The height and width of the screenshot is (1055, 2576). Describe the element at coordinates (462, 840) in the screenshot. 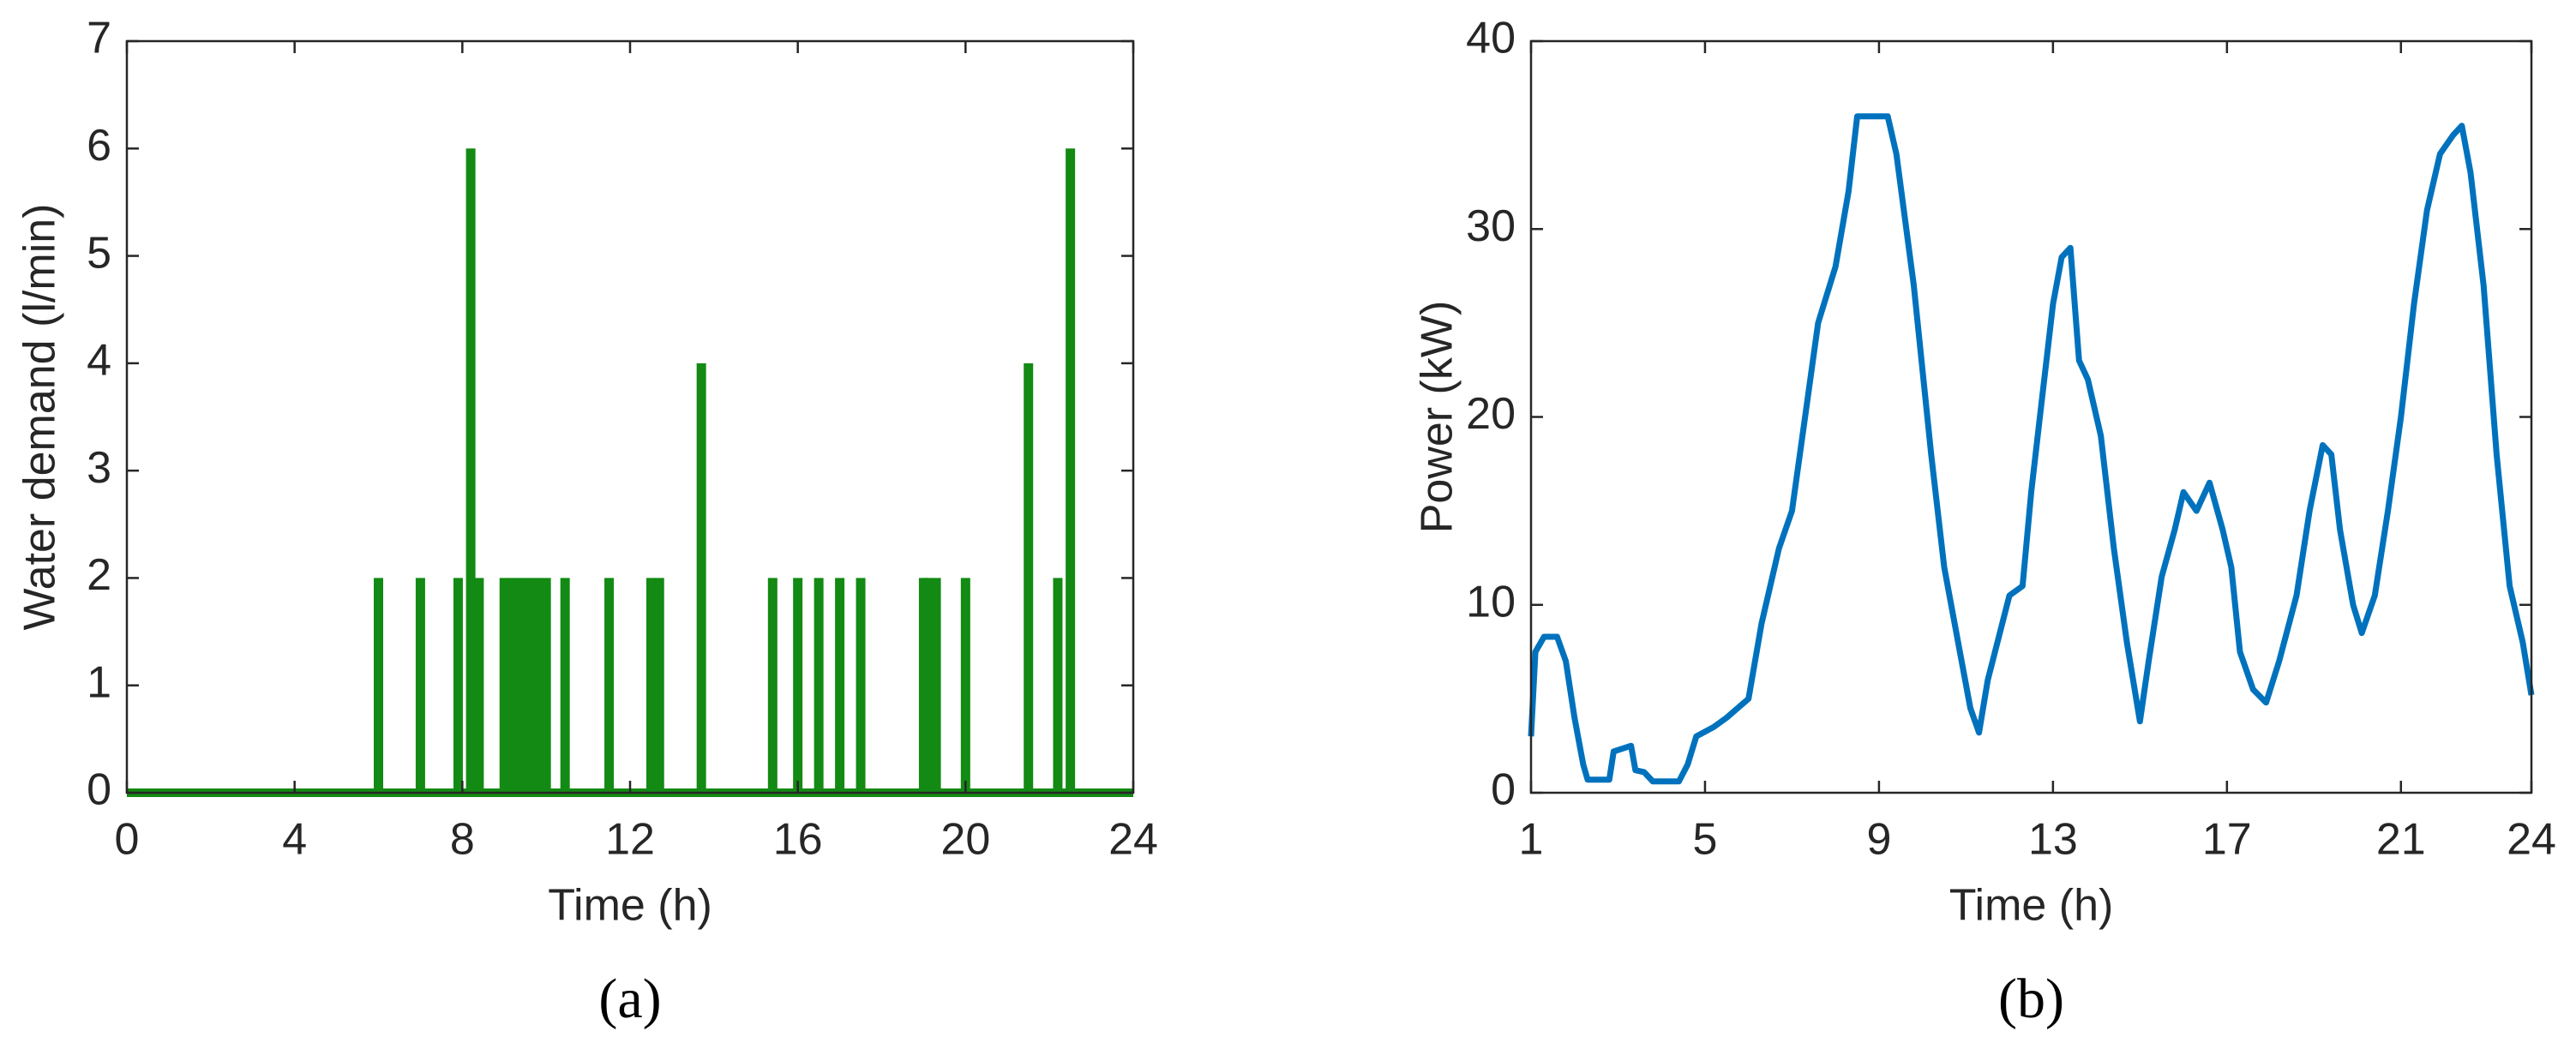

I see `x-tick-label: 8` at that location.